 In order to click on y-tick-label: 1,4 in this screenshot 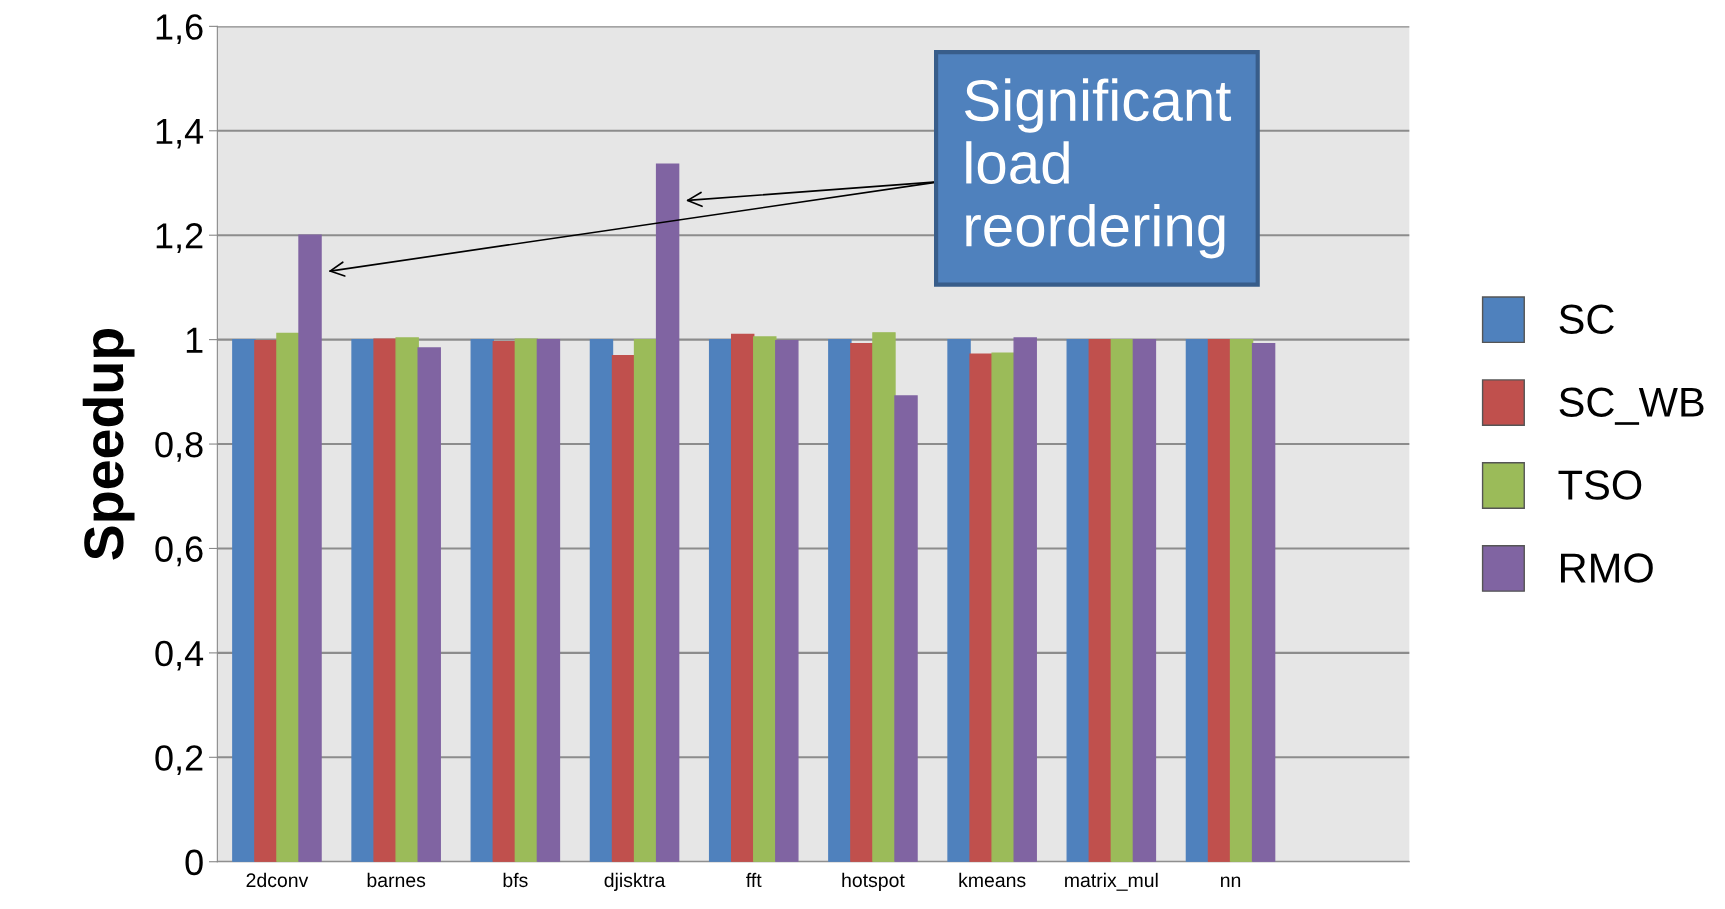, I will do `click(180, 134)`.